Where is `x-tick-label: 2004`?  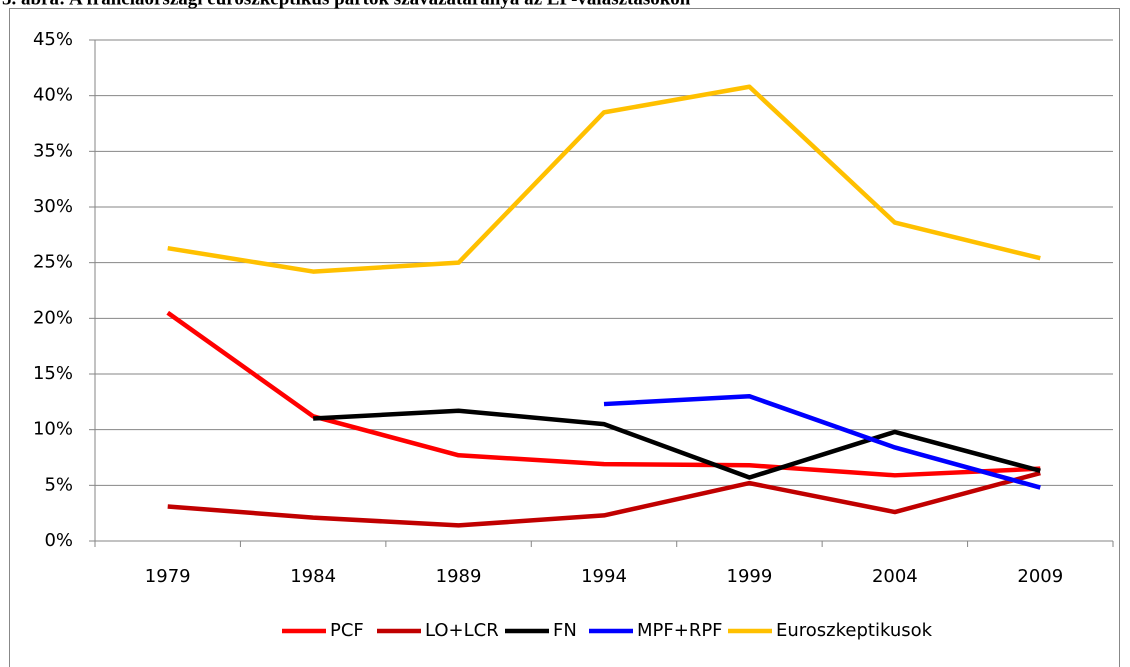
x-tick-label: 2004 is located at coordinates (895, 576).